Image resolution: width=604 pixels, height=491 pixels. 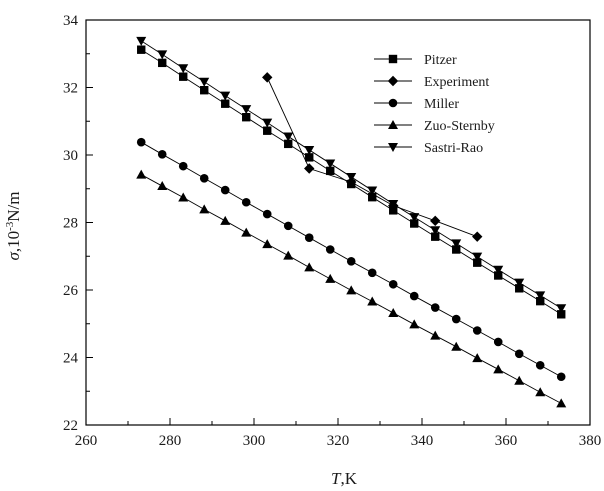 I want to click on legend-label: Zuo-Sternby, so click(x=459, y=126).